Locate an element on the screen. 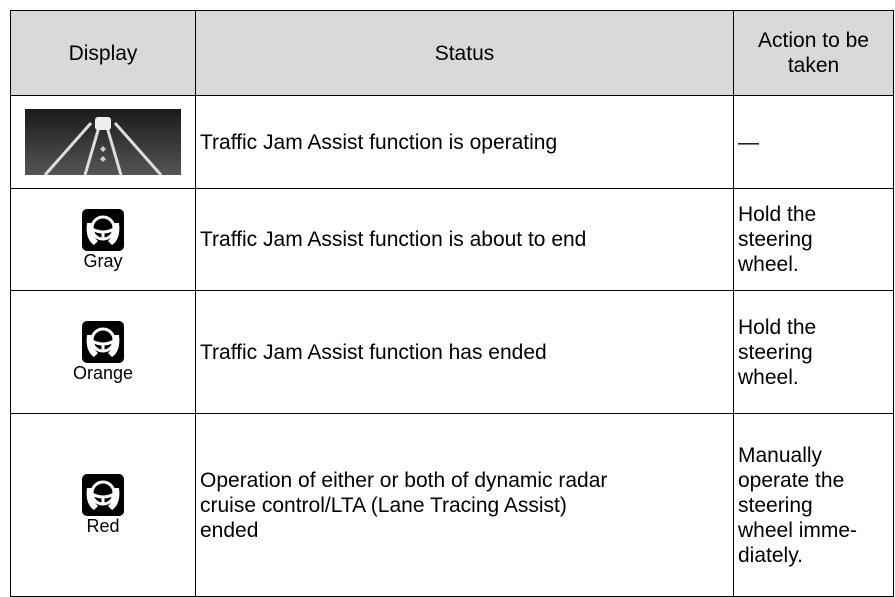 The width and height of the screenshot is (895, 597). header-row: Display Status Action to be taken is located at coordinates (452, 53).